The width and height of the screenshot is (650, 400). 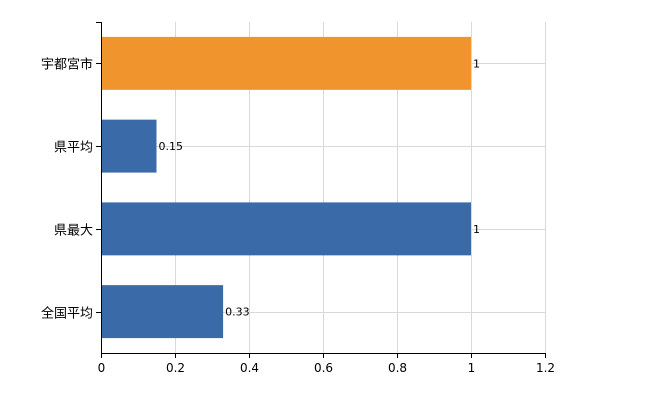 What do you see at coordinates (237, 312) in the screenshot?
I see `data-label: 0.33` at bounding box center [237, 312].